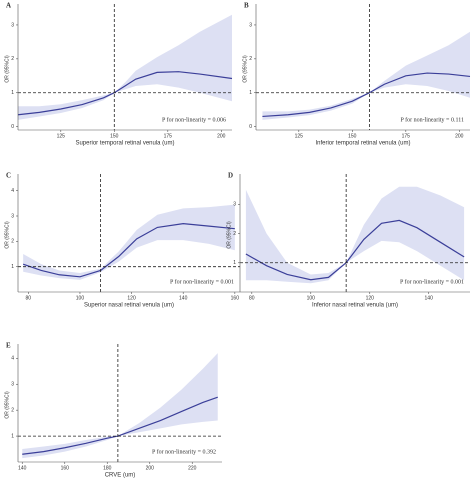  I want to click on x-axis-label: CRVE (um), so click(120, 476).